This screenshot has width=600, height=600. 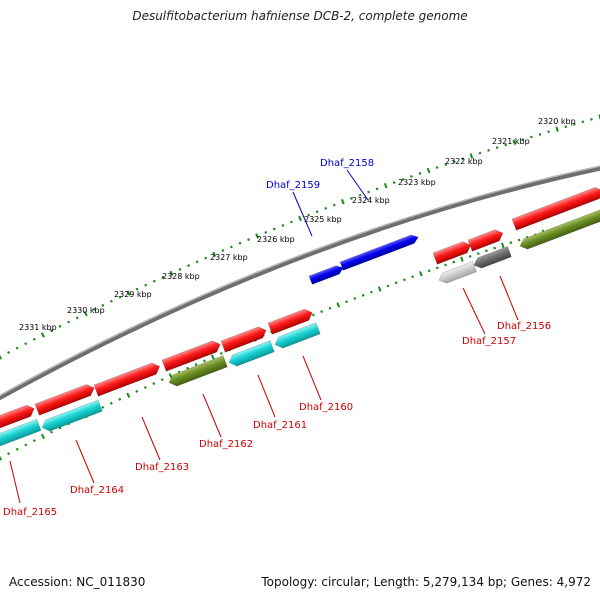 I want to click on gene-dhaf-2159-glyph, so click(x=326, y=275).